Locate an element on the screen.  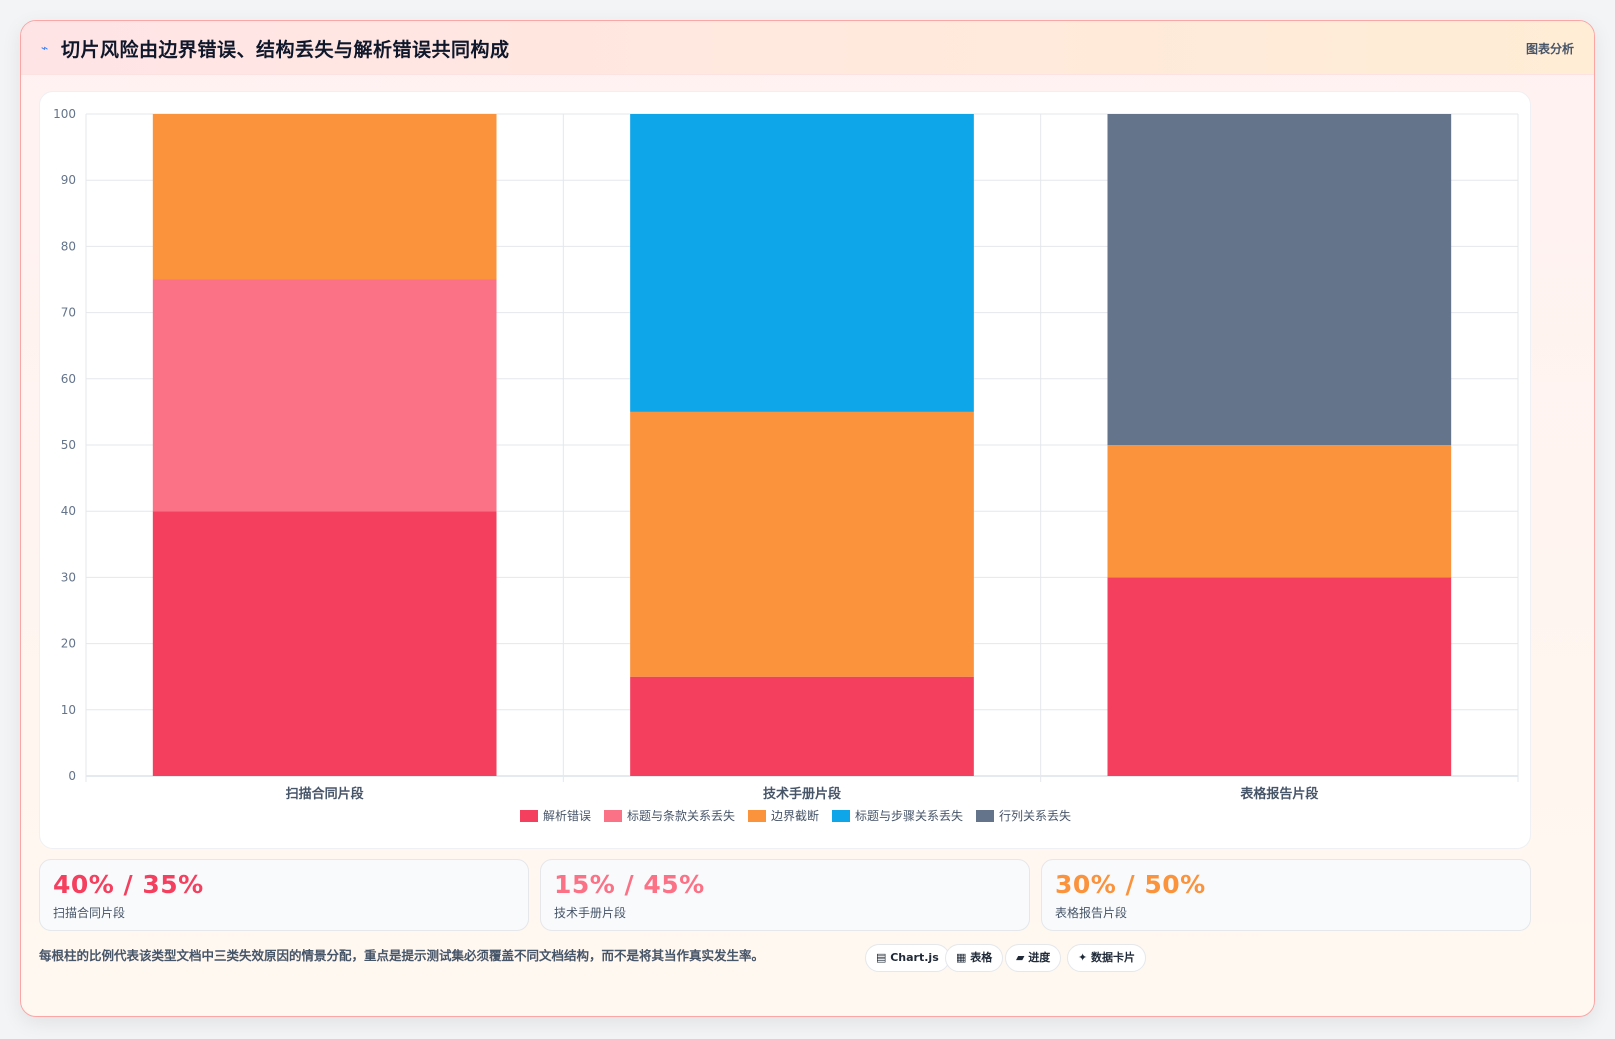
stat-value: 40% / 35% is located at coordinates (128, 884).